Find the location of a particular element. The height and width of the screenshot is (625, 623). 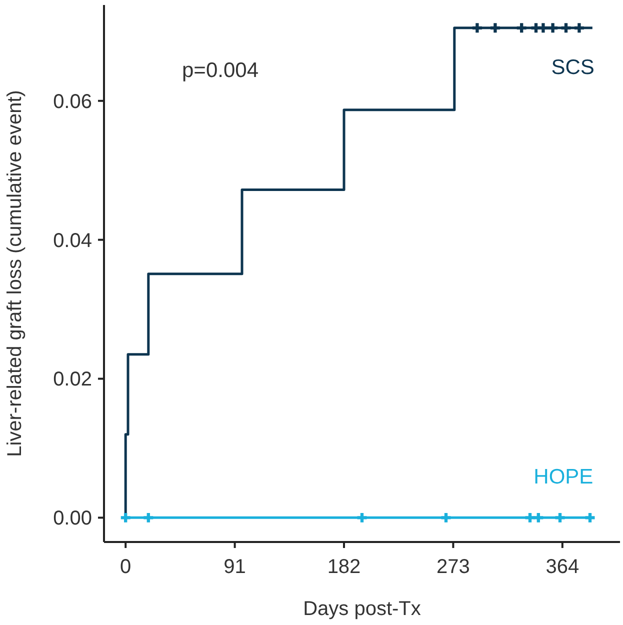

y-tick-label: 0.06 is located at coordinates (72, 101).